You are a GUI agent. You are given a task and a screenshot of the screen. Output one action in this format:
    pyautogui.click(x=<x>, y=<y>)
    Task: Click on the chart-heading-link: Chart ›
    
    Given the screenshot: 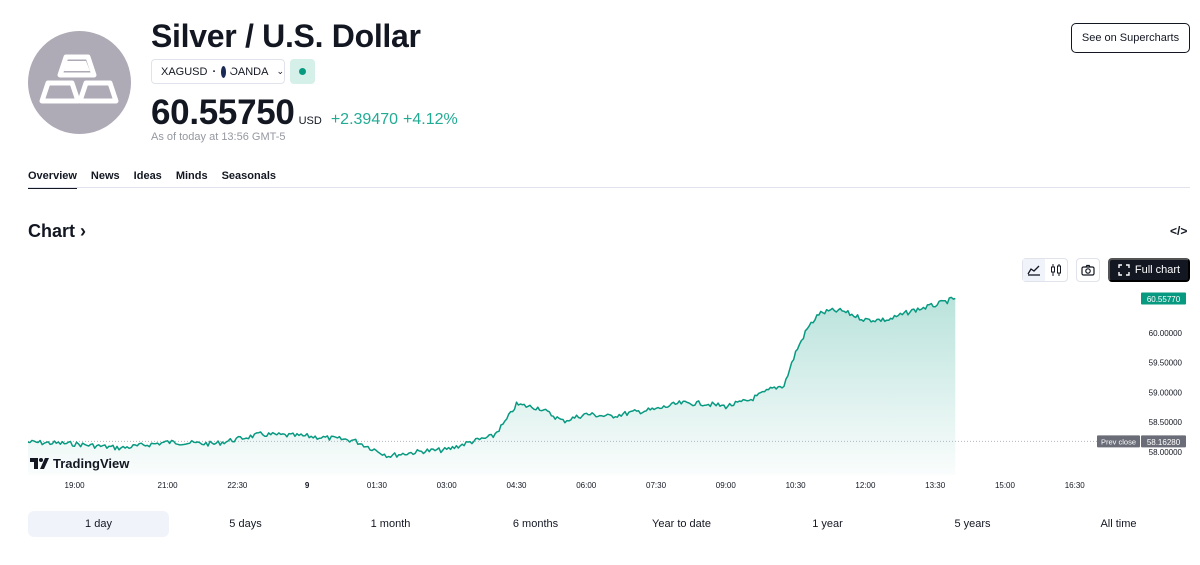 What is the action you would take?
    pyautogui.click(x=57, y=231)
    